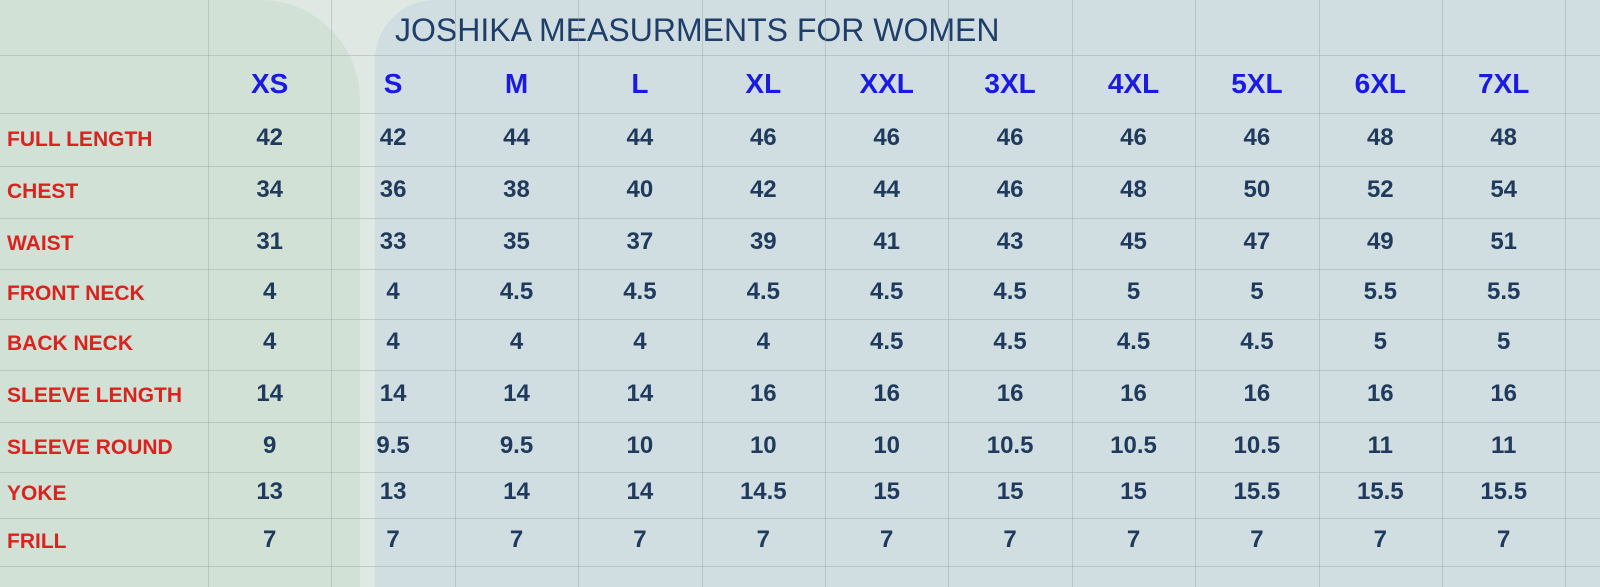 This screenshot has width=1600, height=587. Describe the element at coordinates (270, 241) in the screenshot. I see `cell-value: 31` at that location.